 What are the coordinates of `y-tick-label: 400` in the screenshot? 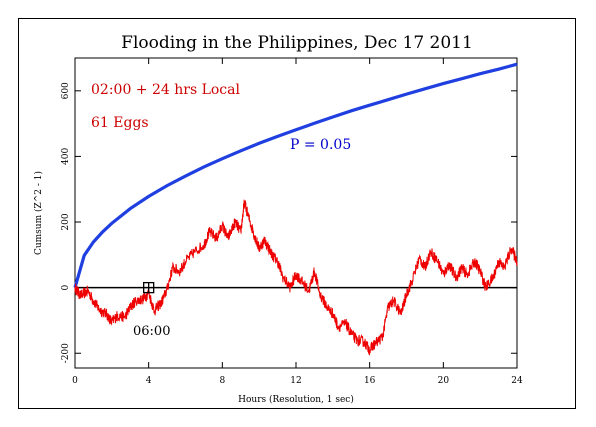 It's located at (66, 156).